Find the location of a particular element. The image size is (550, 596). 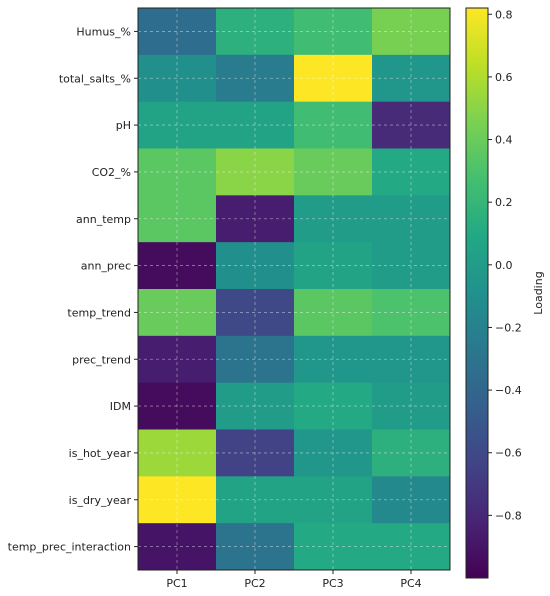

colorbar-tick-label: −0.2 is located at coordinates (508, 327).